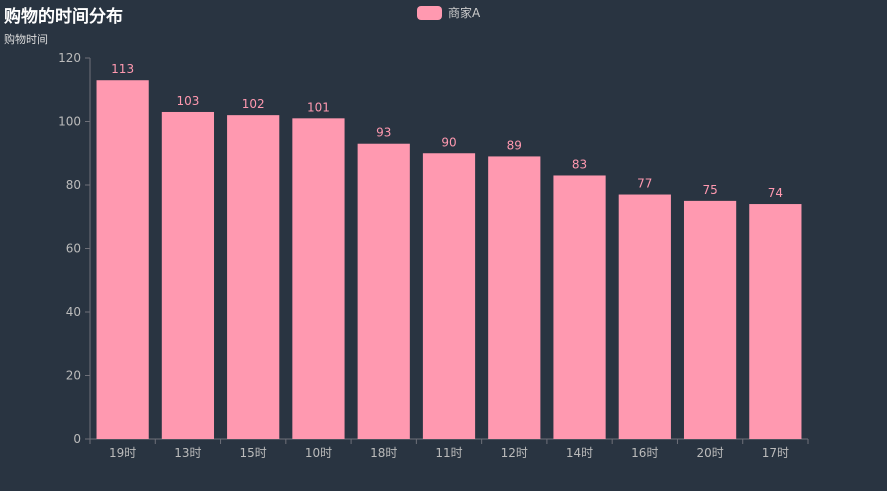 This screenshot has width=887, height=491. I want to click on bar-value-label: 90, so click(448, 142).